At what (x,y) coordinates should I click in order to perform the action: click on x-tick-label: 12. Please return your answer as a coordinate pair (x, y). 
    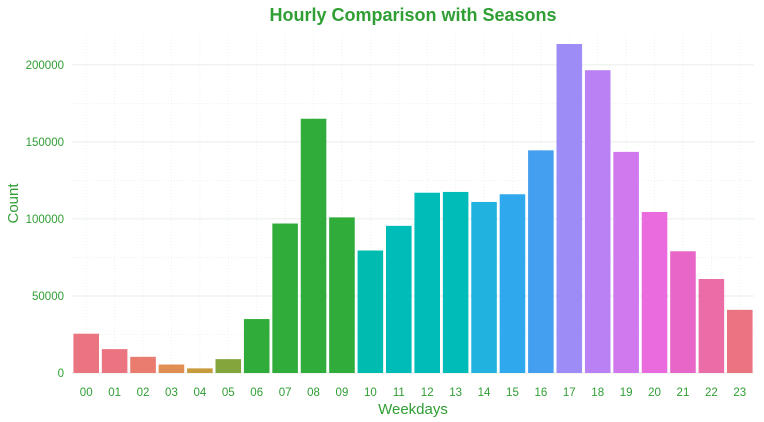
    Looking at the image, I should click on (427, 393).